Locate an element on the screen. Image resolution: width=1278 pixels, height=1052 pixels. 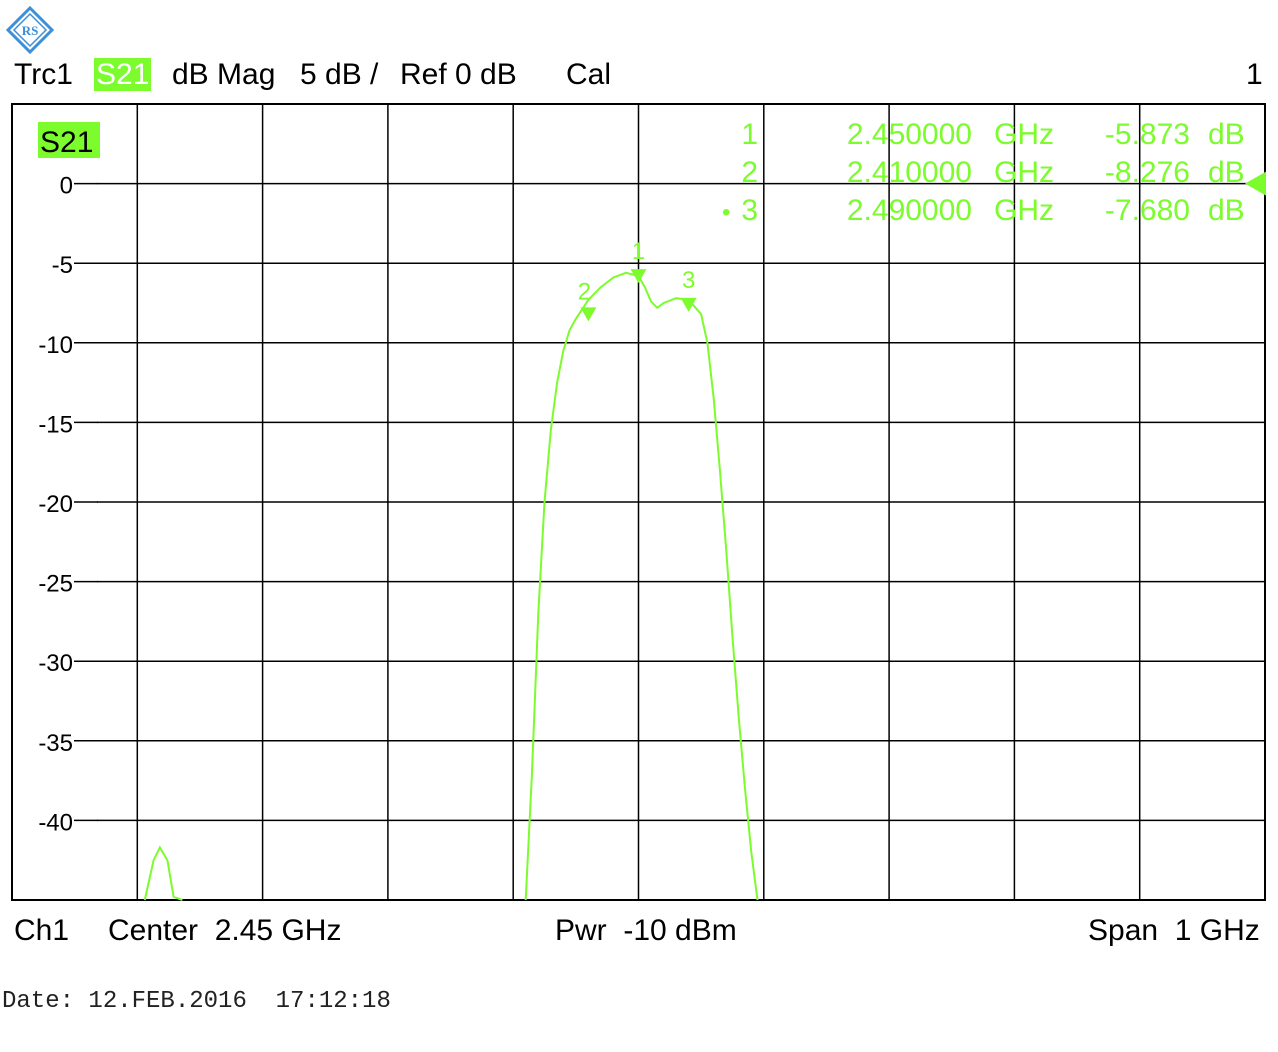
trace-label-chip is located at coordinates (69, 140).